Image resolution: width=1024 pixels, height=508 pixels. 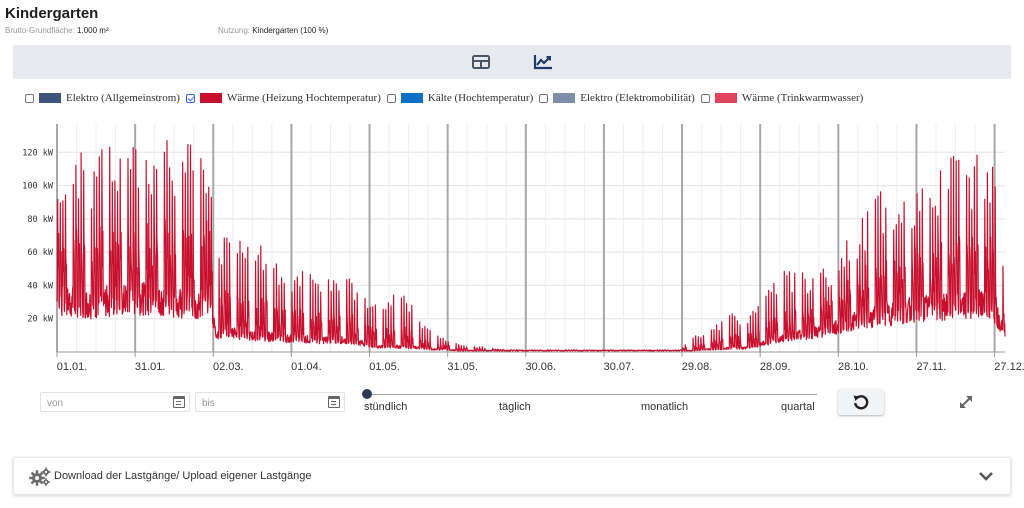 I want to click on x-tick-label: 01.04., so click(x=306, y=365).